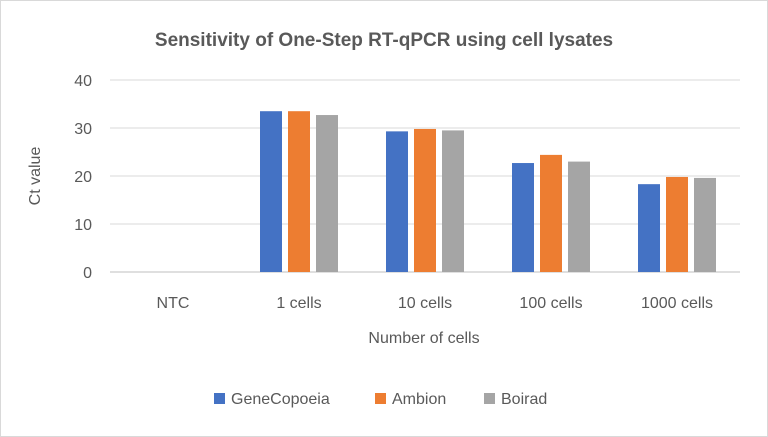  What do you see at coordinates (271, 191) in the screenshot?
I see `bar-genecopoeia-1-cells` at bounding box center [271, 191].